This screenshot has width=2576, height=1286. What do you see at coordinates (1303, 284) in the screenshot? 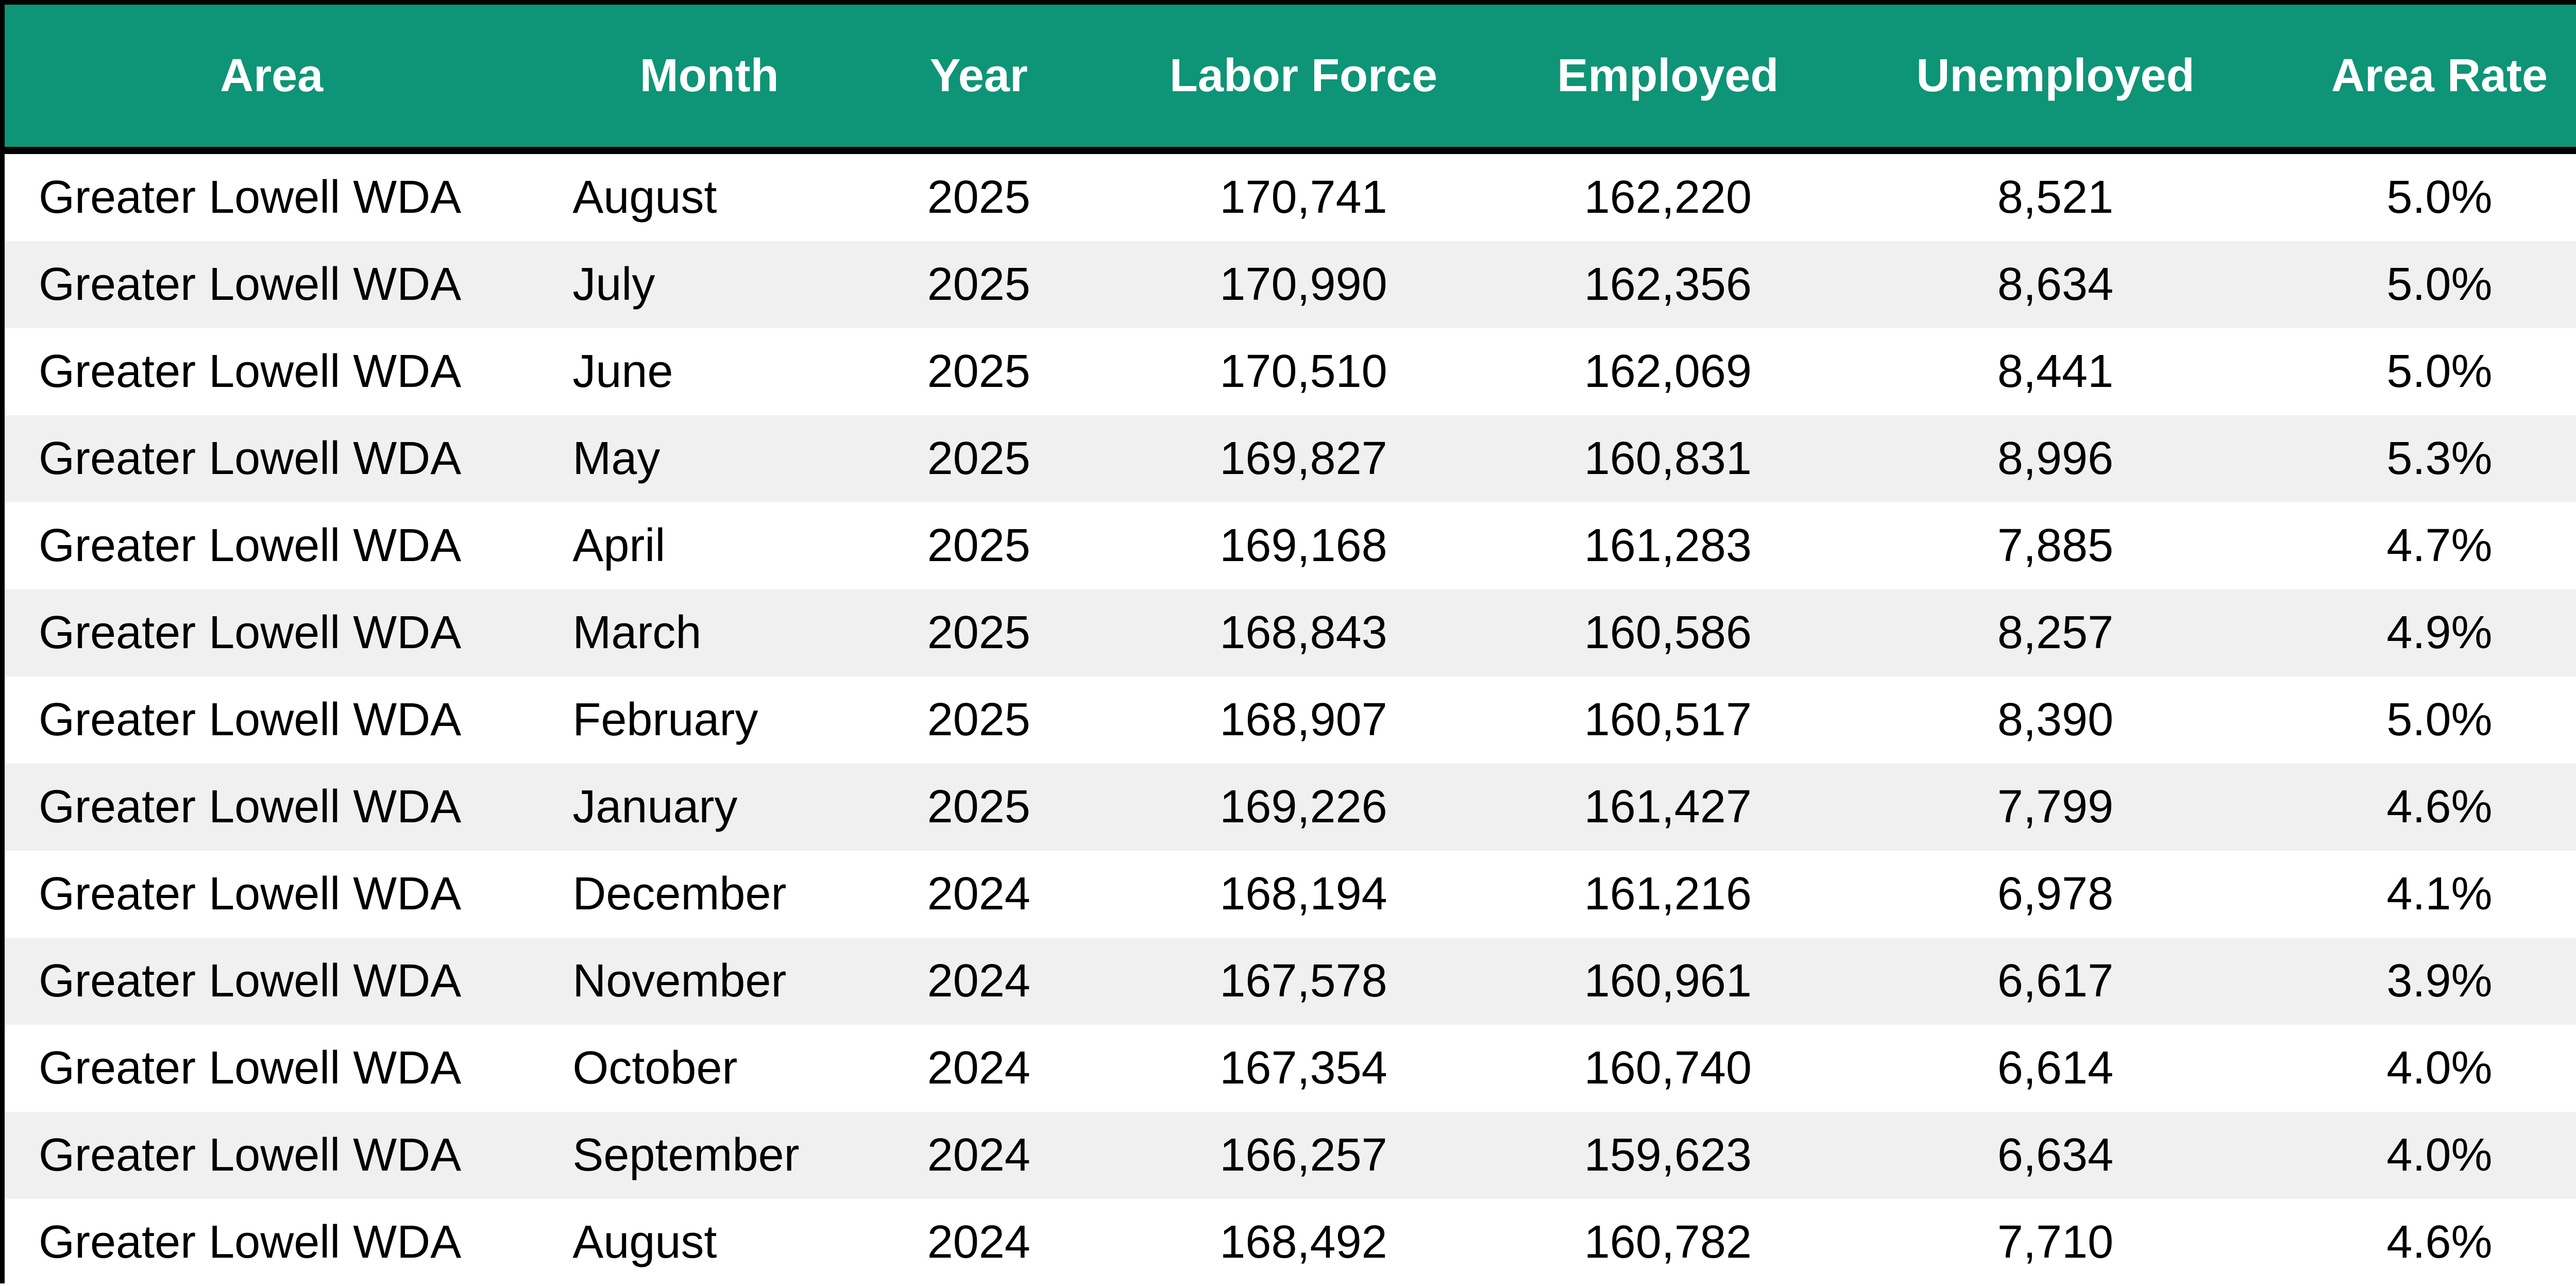
I see `cell-labor-force: 170,990` at bounding box center [1303, 284].